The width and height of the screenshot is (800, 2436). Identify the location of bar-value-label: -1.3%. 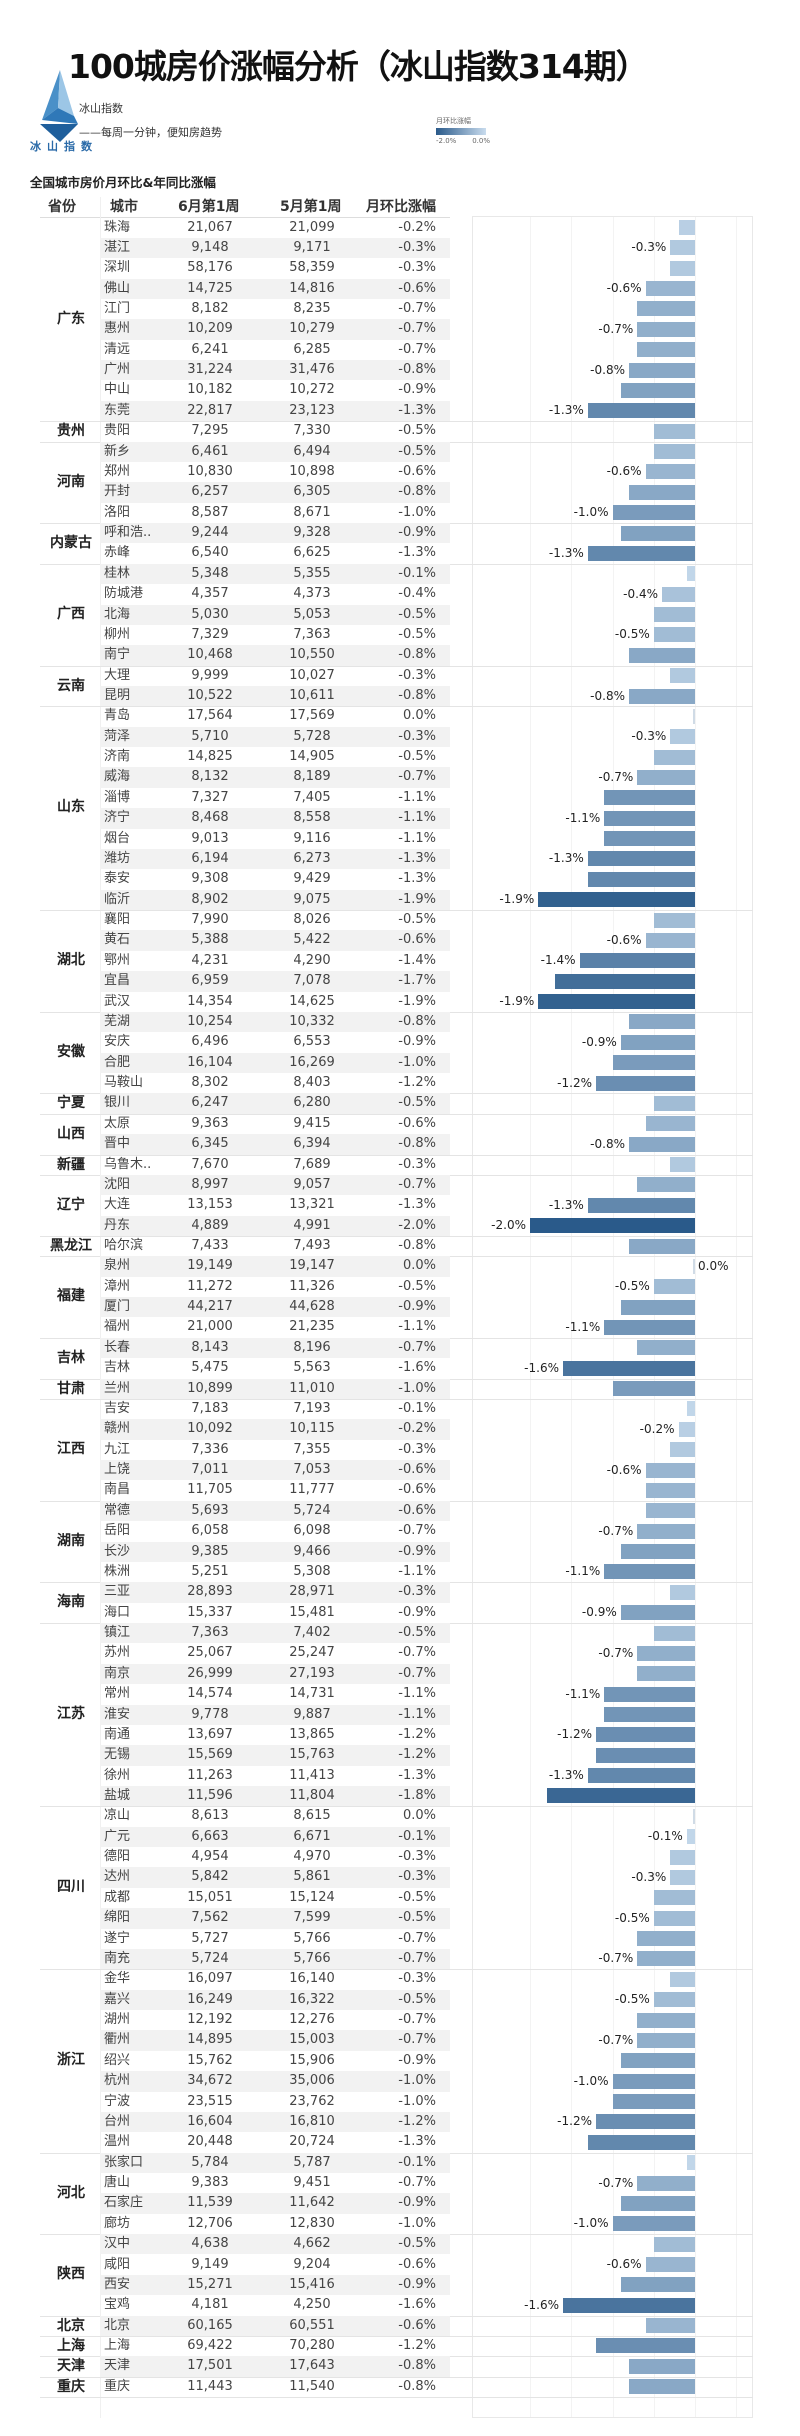
(566, 1204).